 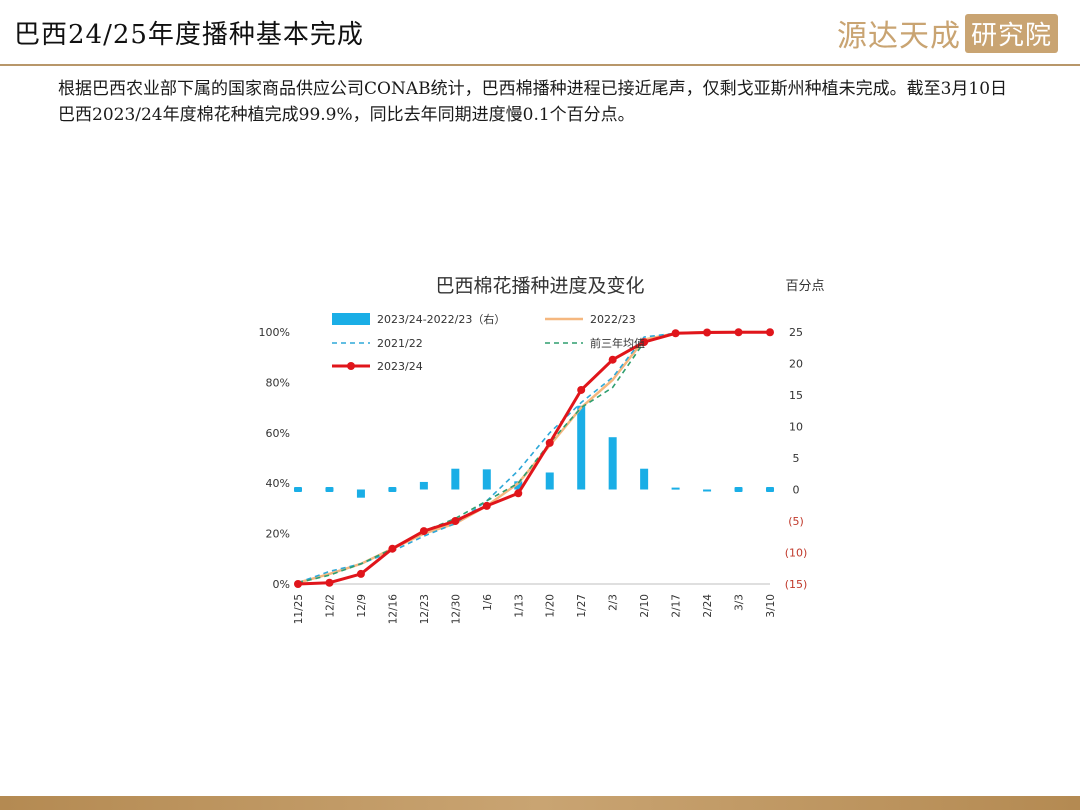 I want to click on right-tick-label: 20, so click(x=796, y=364).